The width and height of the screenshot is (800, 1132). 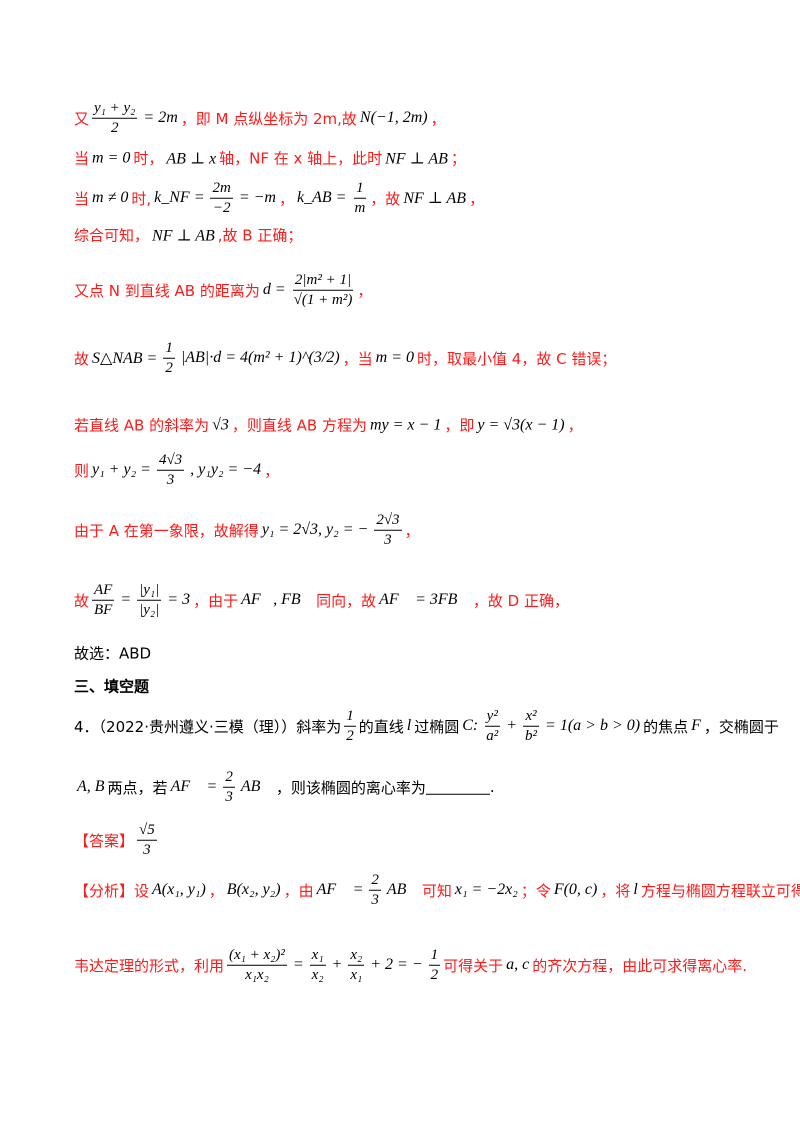 I want to click on math-expression: =, so click(x=126, y=599).